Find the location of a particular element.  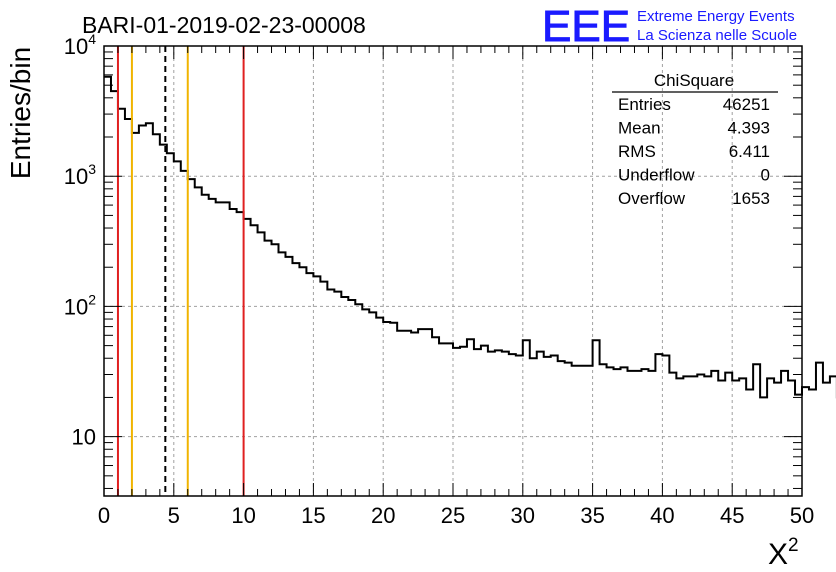

y-tick-label: 10² is located at coordinates (80, 305).